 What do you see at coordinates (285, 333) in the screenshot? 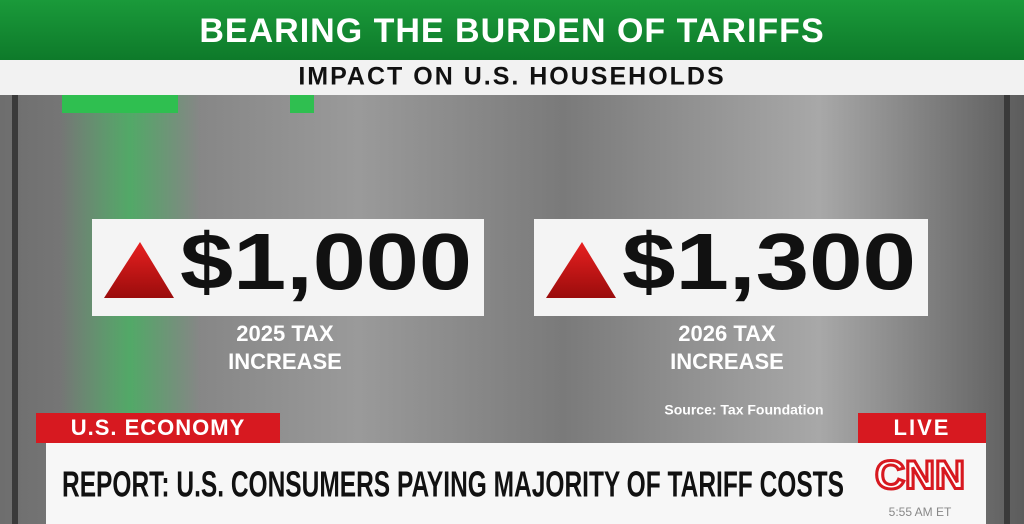
I see `amount-label: 2025 TAX` at bounding box center [285, 333].